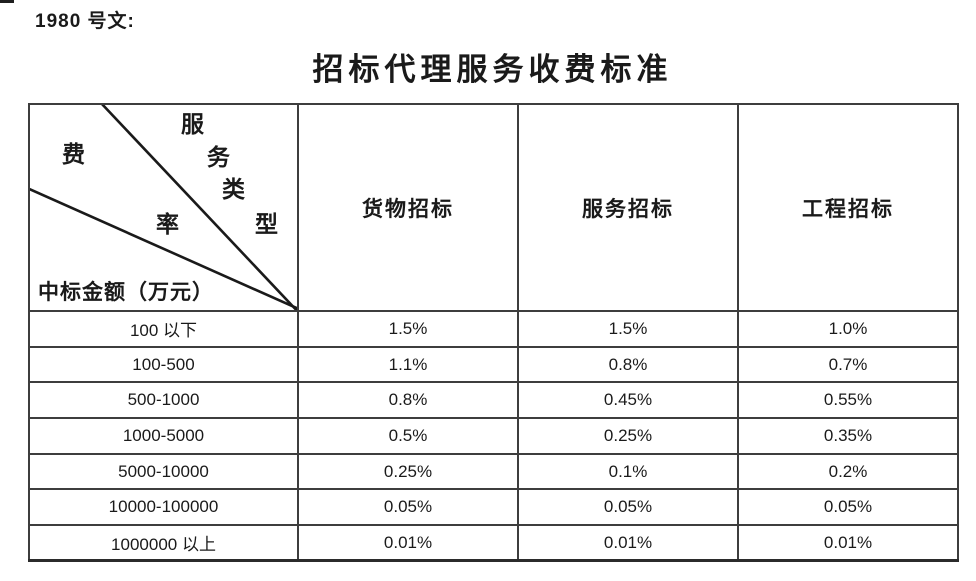 The image size is (976, 581). Describe the element at coordinates (628, 400) in the screenshot. I see `service-rate-cell: 0.45%` at that location.